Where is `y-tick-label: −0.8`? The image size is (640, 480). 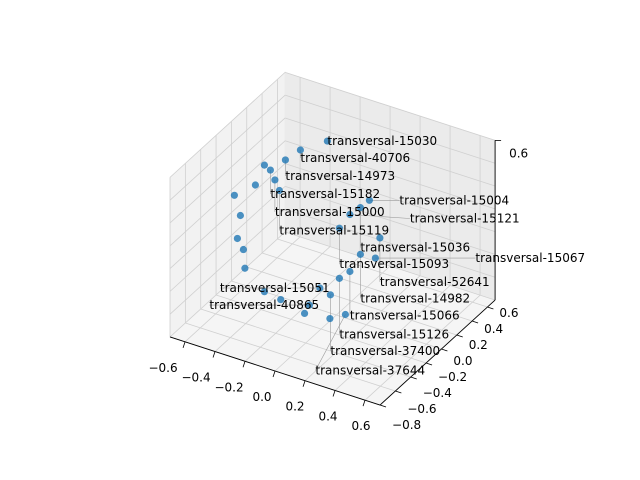 y-tick-label: −0.8 is located at coordinates (406, 425).